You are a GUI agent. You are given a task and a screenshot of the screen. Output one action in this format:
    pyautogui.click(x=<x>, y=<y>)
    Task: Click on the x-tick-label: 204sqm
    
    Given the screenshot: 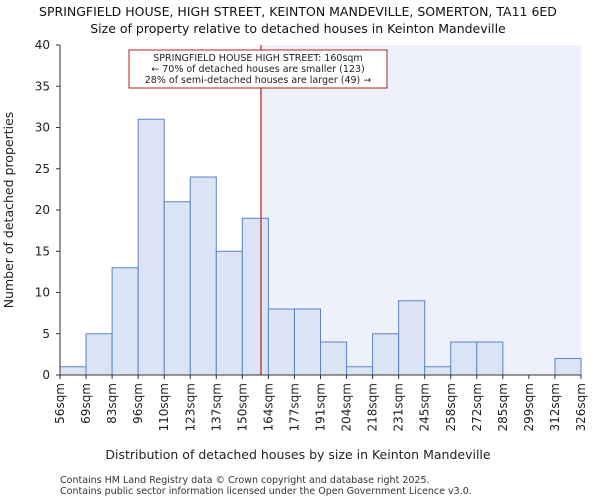 What is the action you would take?
    pyautogui.click(x=347, y=407)
    